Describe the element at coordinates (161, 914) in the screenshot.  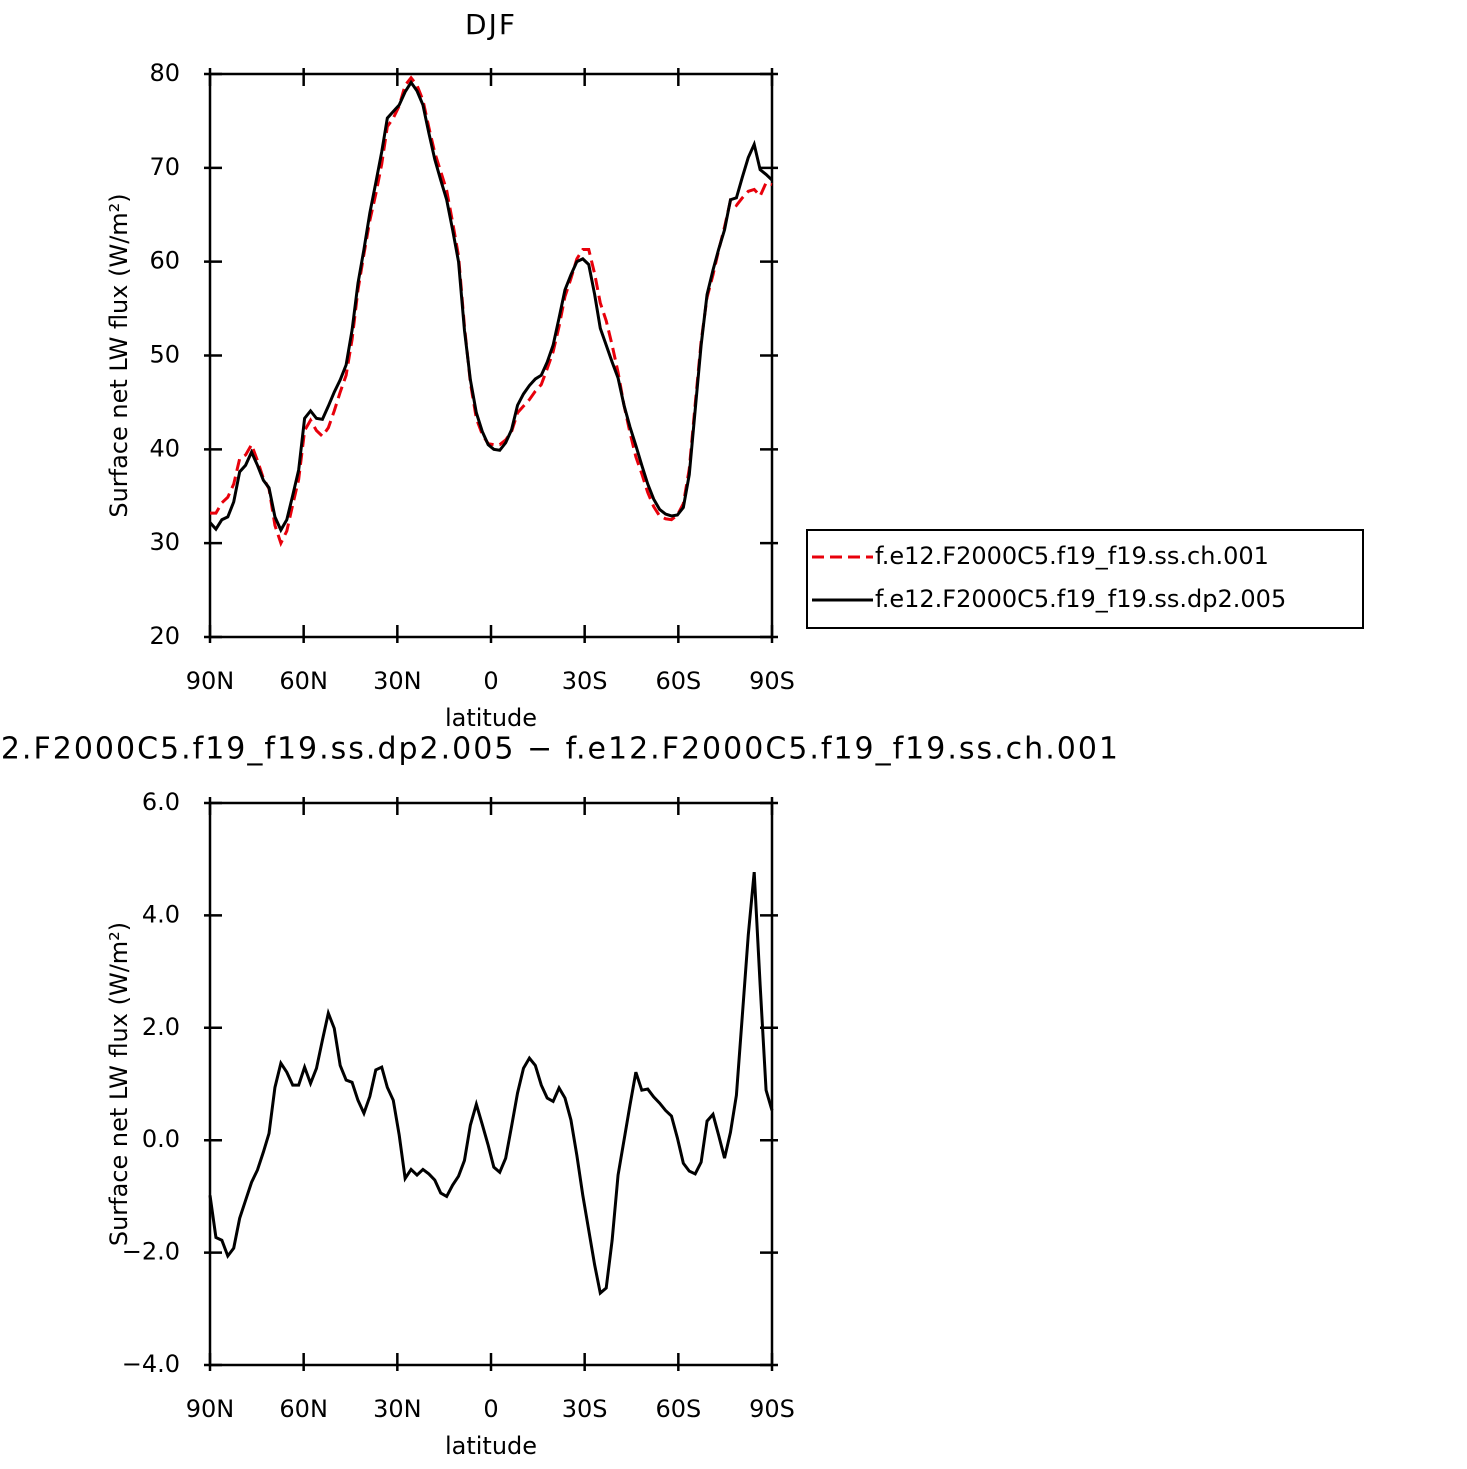
I see `y-tick-label: 4.0` at that location.